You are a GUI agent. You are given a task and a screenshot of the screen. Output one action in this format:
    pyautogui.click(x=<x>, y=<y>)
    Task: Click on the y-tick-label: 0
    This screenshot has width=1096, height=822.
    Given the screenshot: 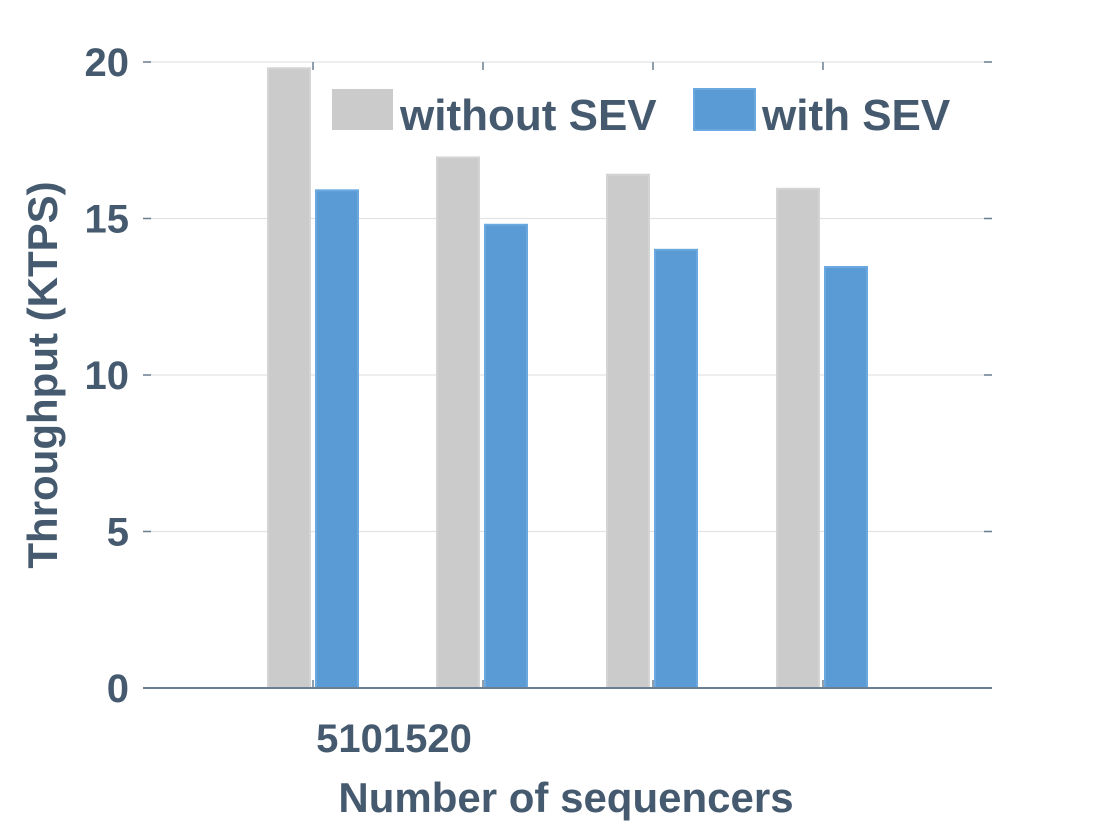 What is the action you would take?
    pyautogui.click(x=118, y=689)
    